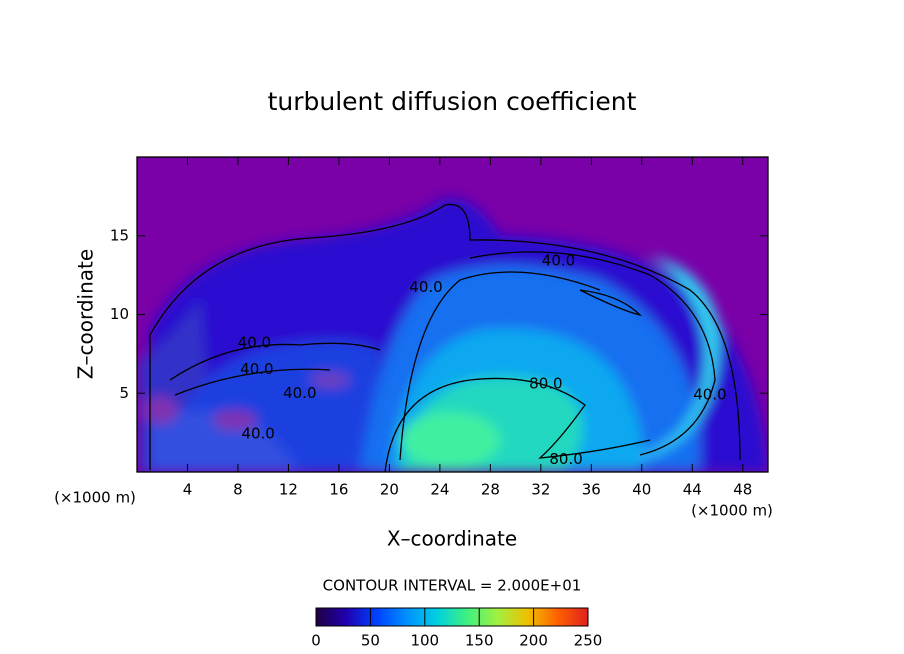 This screenshot has width=904, height=654. What do you see at coordinates (641, 490) in the screenshot?
I see `x-tick-label: 40` at bounding box center [641, 490].